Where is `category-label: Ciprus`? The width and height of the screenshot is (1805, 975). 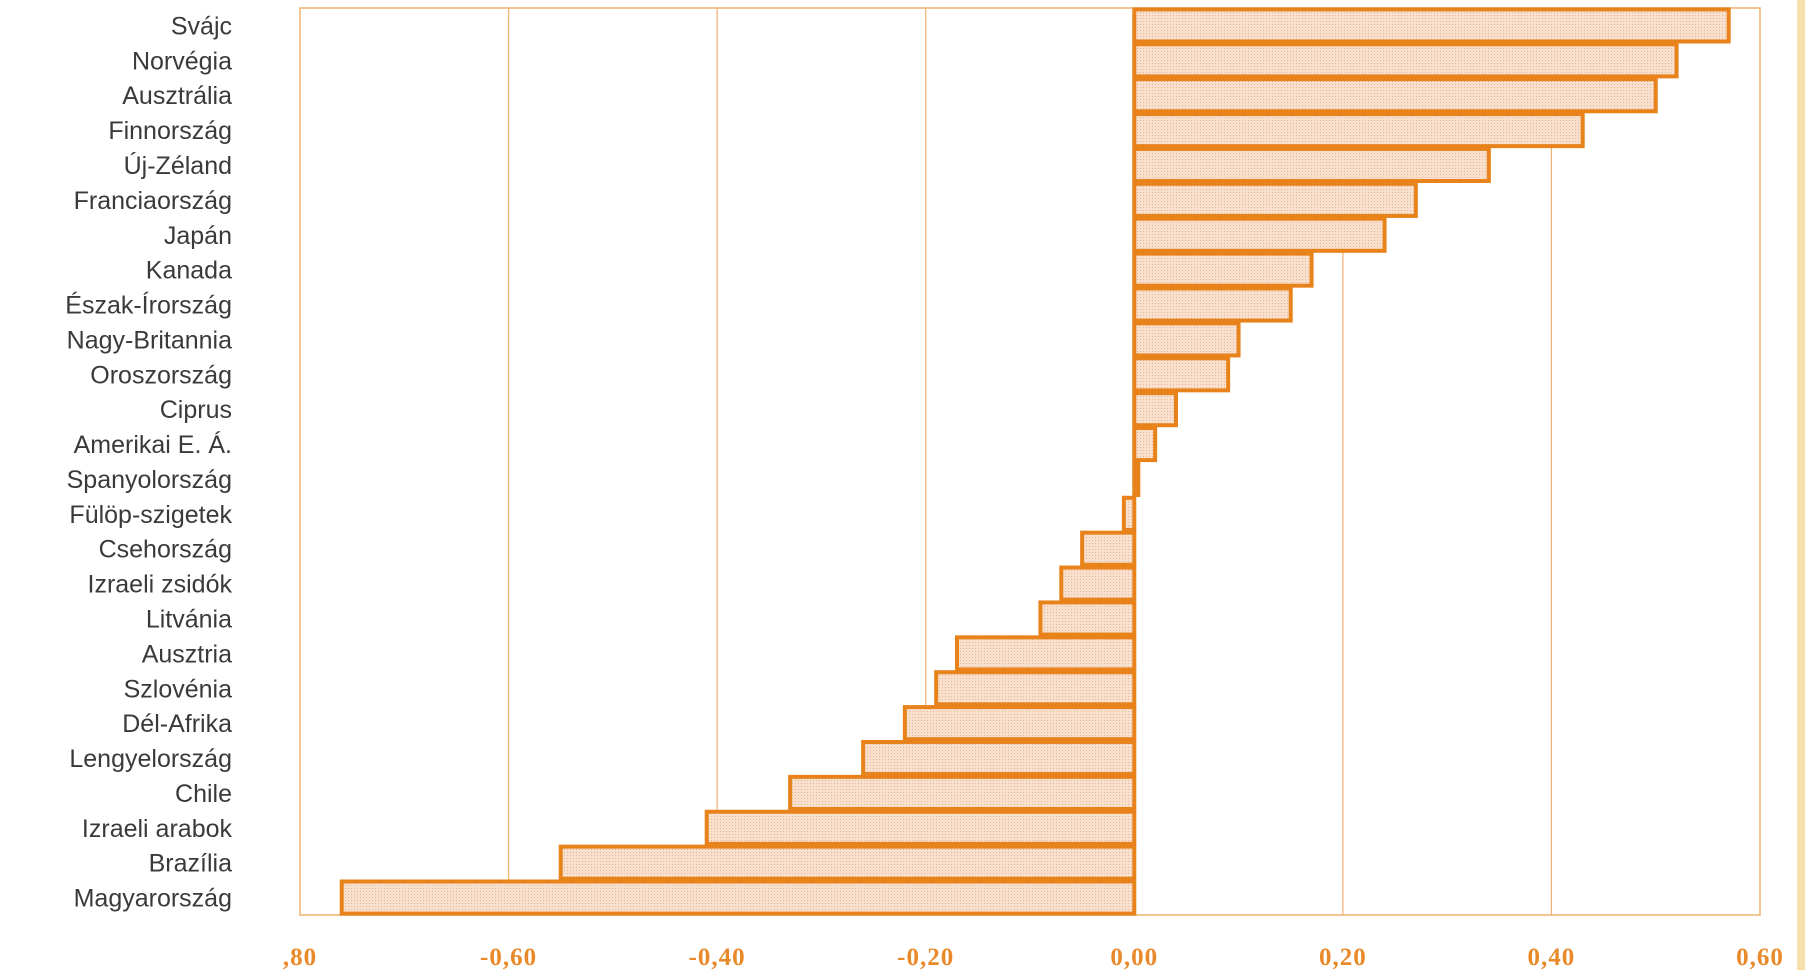 category-label: Ciprus is located at coordinates (196, 410).